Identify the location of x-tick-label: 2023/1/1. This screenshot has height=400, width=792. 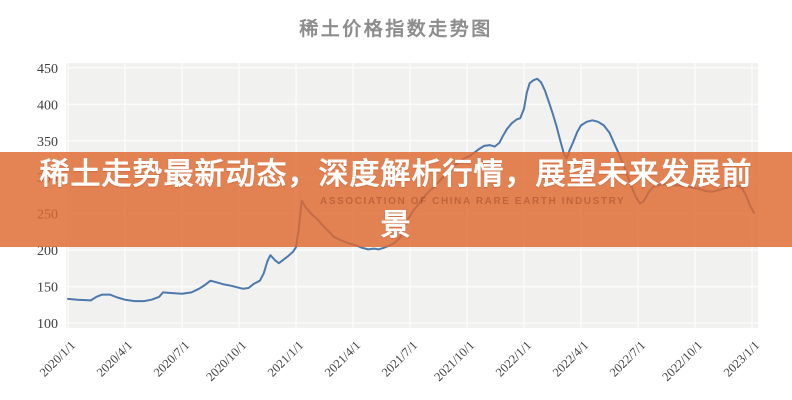
(741, 358).